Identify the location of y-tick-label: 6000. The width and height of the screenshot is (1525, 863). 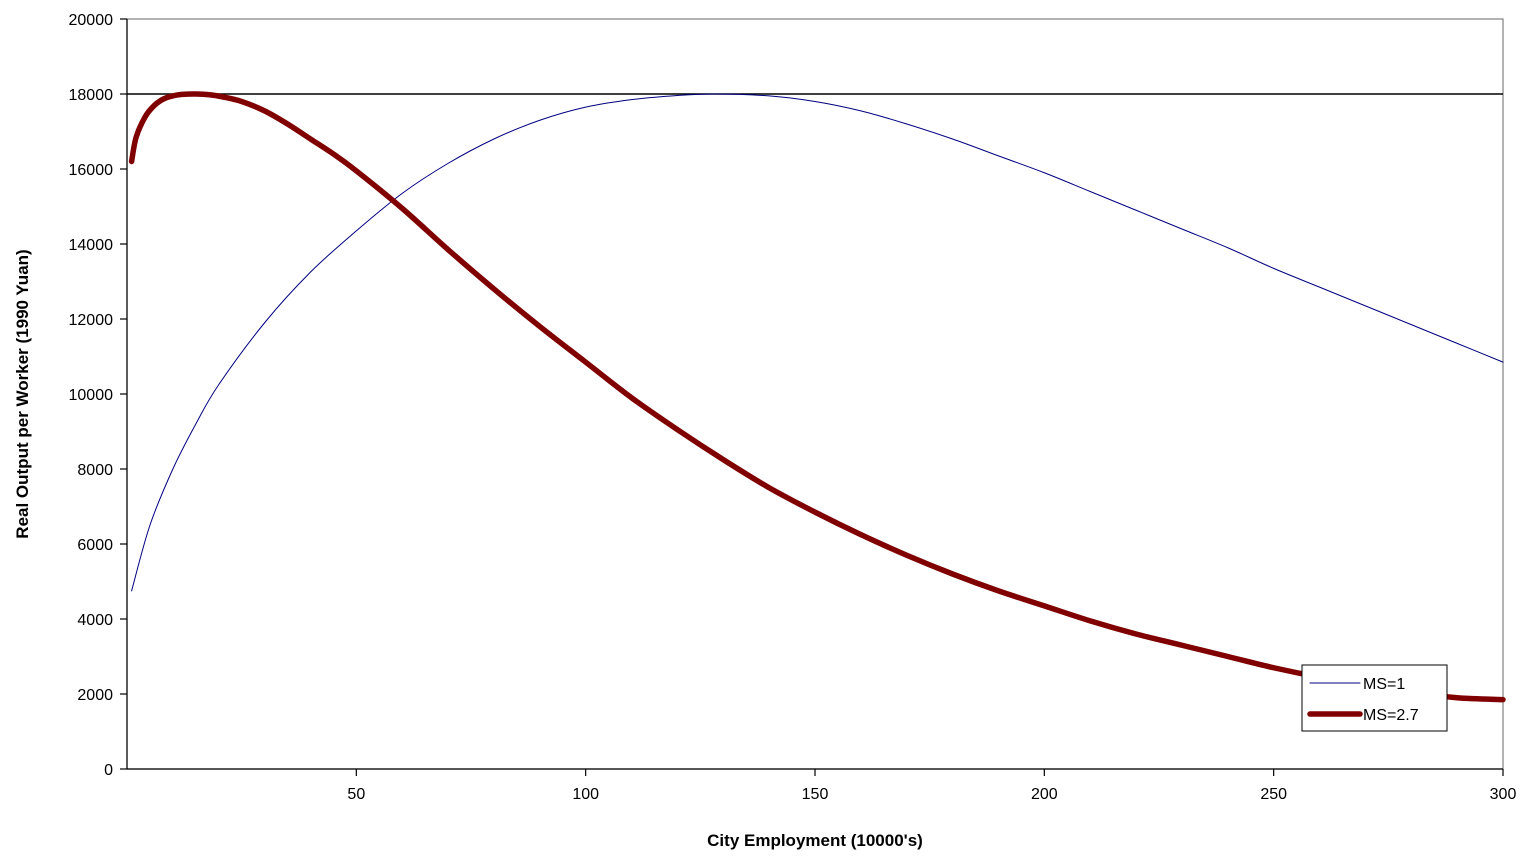
(95, 545).